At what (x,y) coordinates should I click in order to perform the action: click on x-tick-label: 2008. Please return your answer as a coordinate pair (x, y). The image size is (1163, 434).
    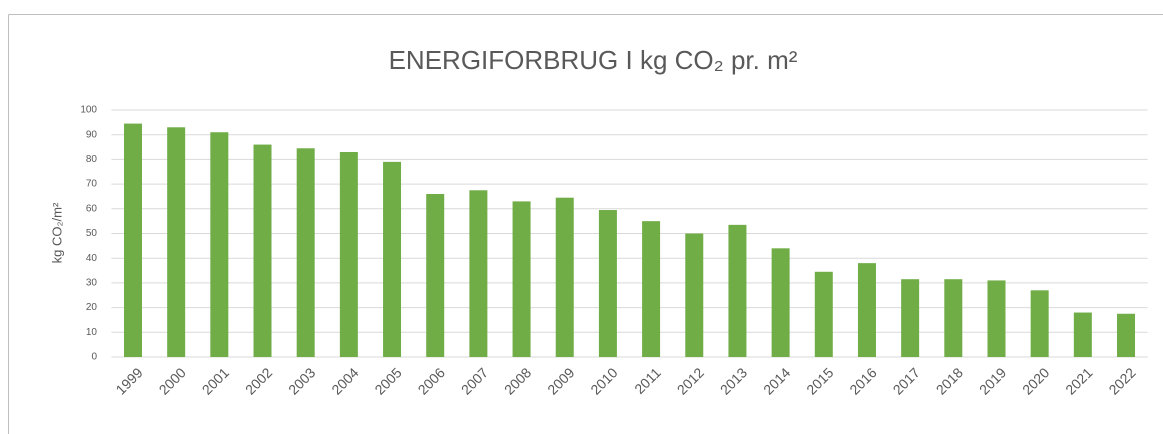
    Looking at the image, I should click on (517, 380).